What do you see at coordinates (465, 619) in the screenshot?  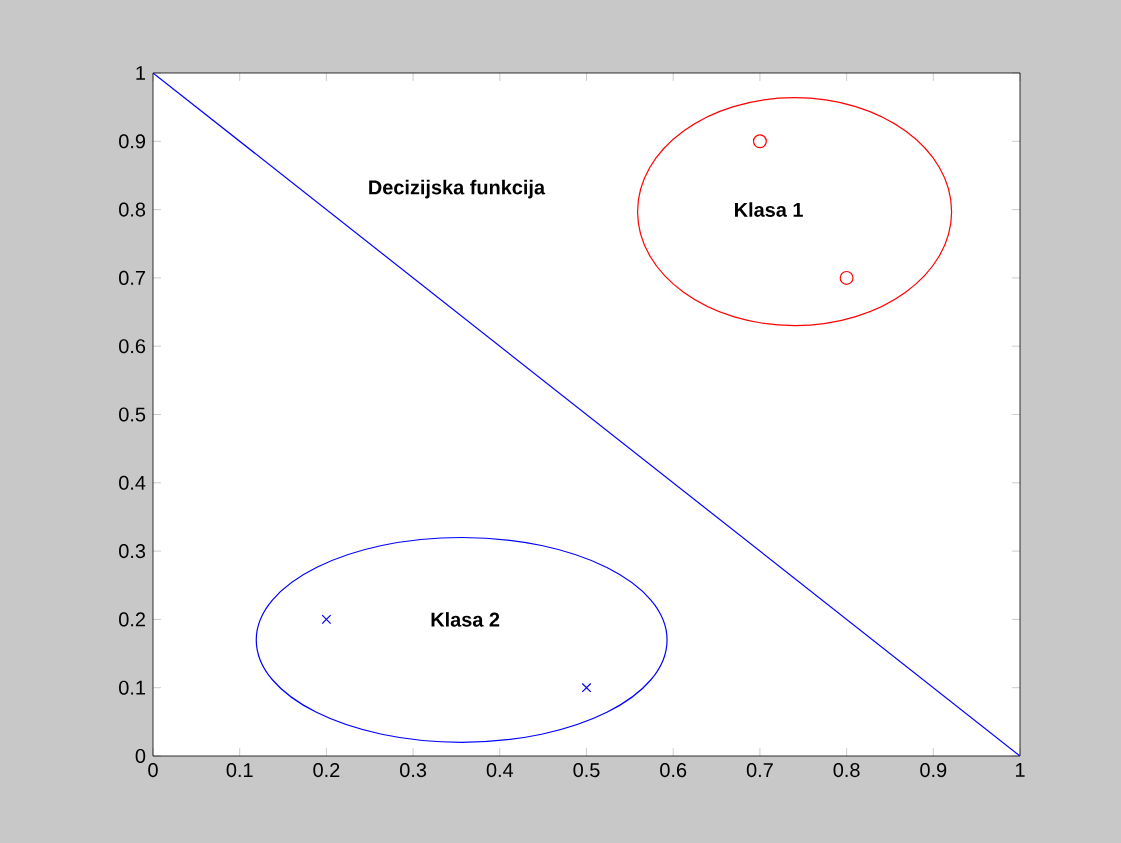 I see `annotation: Klasa 2` at bounding box center [465, 619].